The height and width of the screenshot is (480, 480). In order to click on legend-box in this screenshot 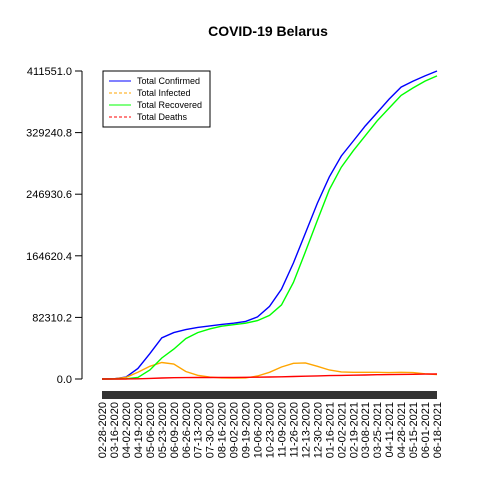, I will do `click(156, 99)`.